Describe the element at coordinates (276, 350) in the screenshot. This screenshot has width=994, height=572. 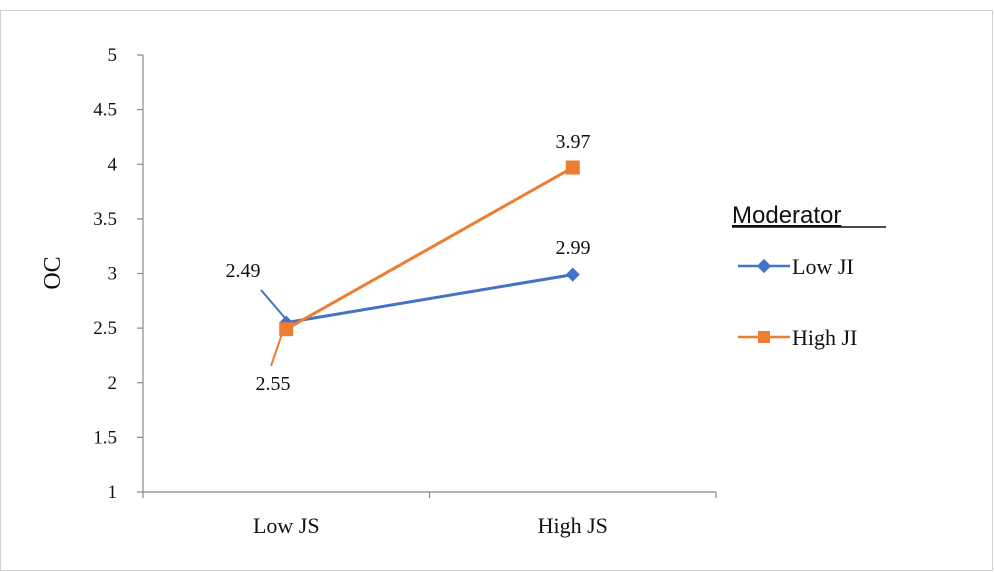
I see `leader-line-high-ji` at that location.